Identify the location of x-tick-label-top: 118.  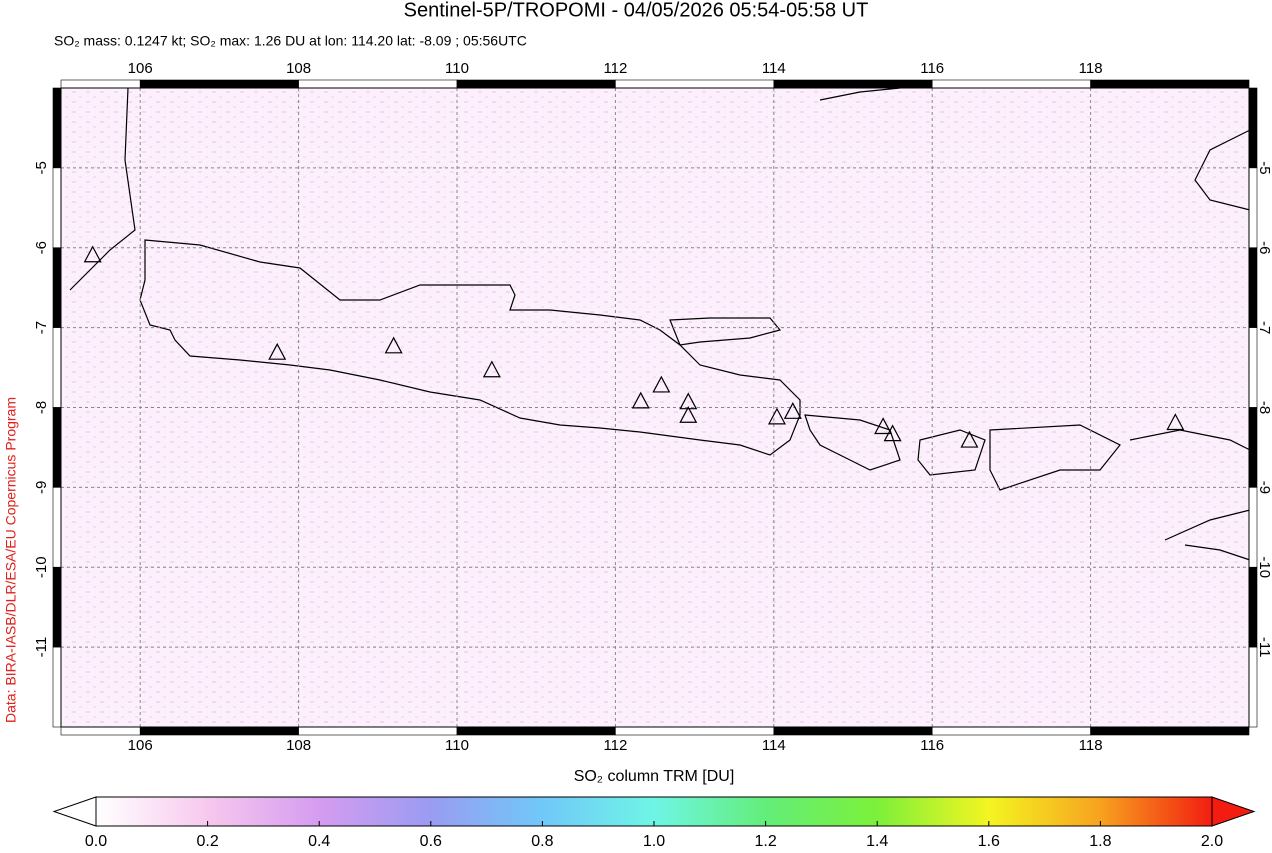
(1091, 68).